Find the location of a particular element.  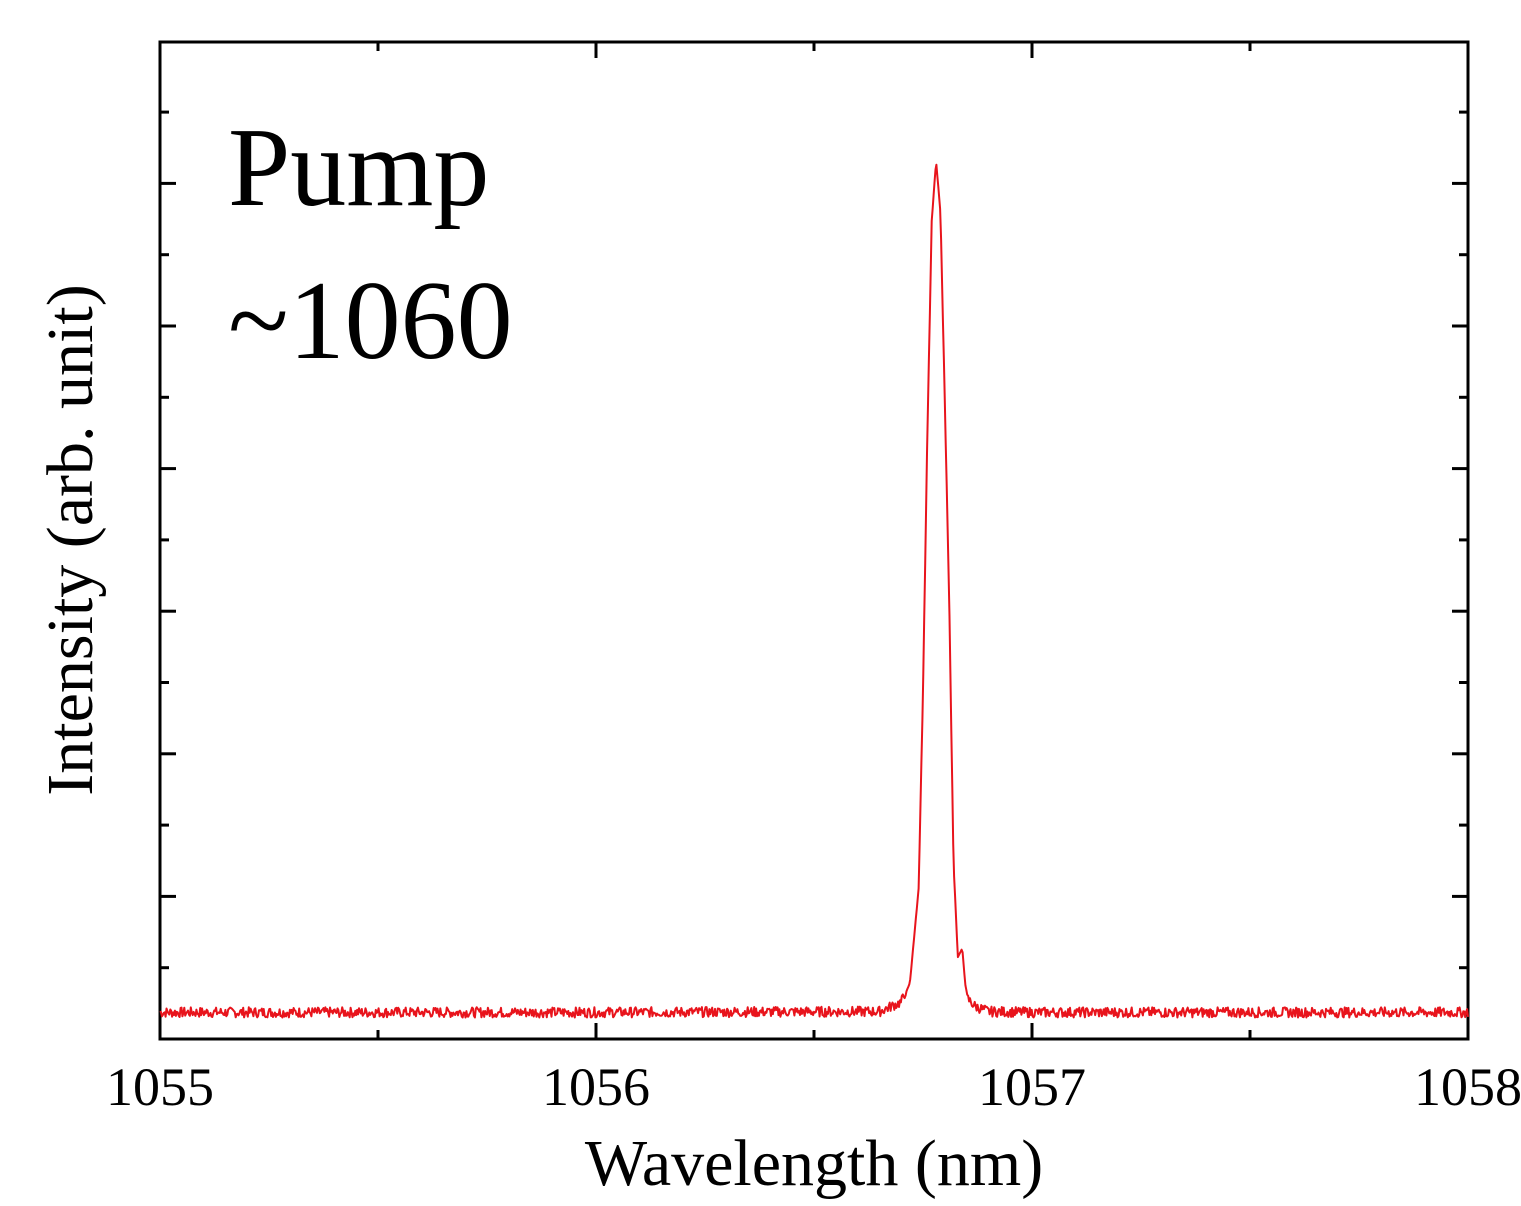

annotation-pump: Pump is located at coordinates (358, 168).